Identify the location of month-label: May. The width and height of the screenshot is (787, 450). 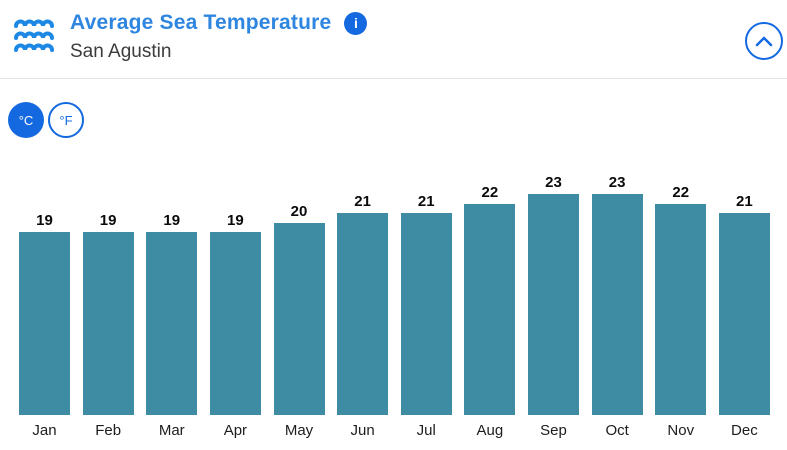
(299, 430).